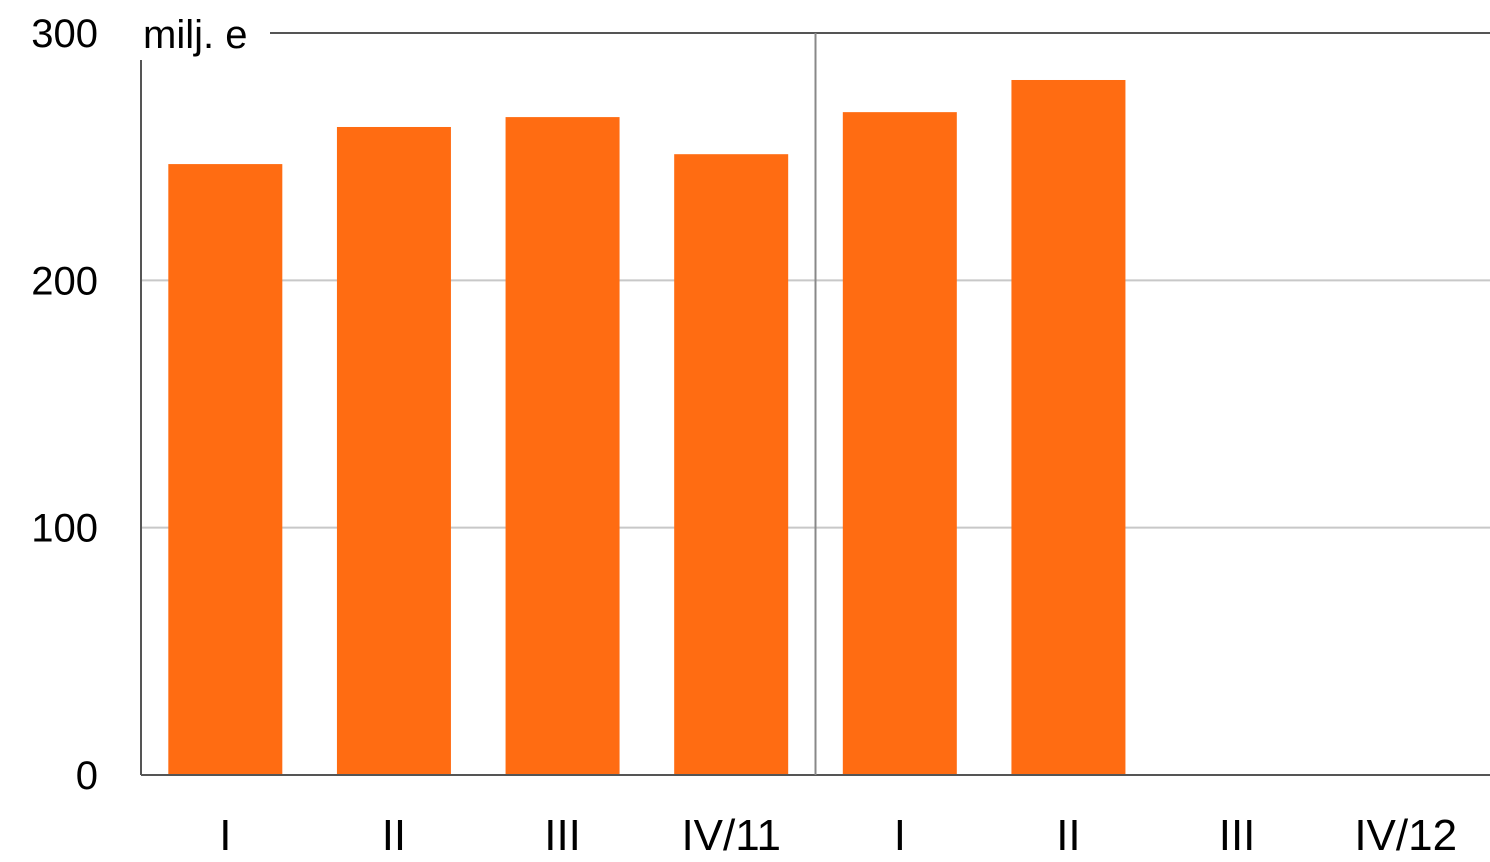  Describe the element at coordinates (64, 34) in the screenshot. I see `y-tick-label: 300` at that location.